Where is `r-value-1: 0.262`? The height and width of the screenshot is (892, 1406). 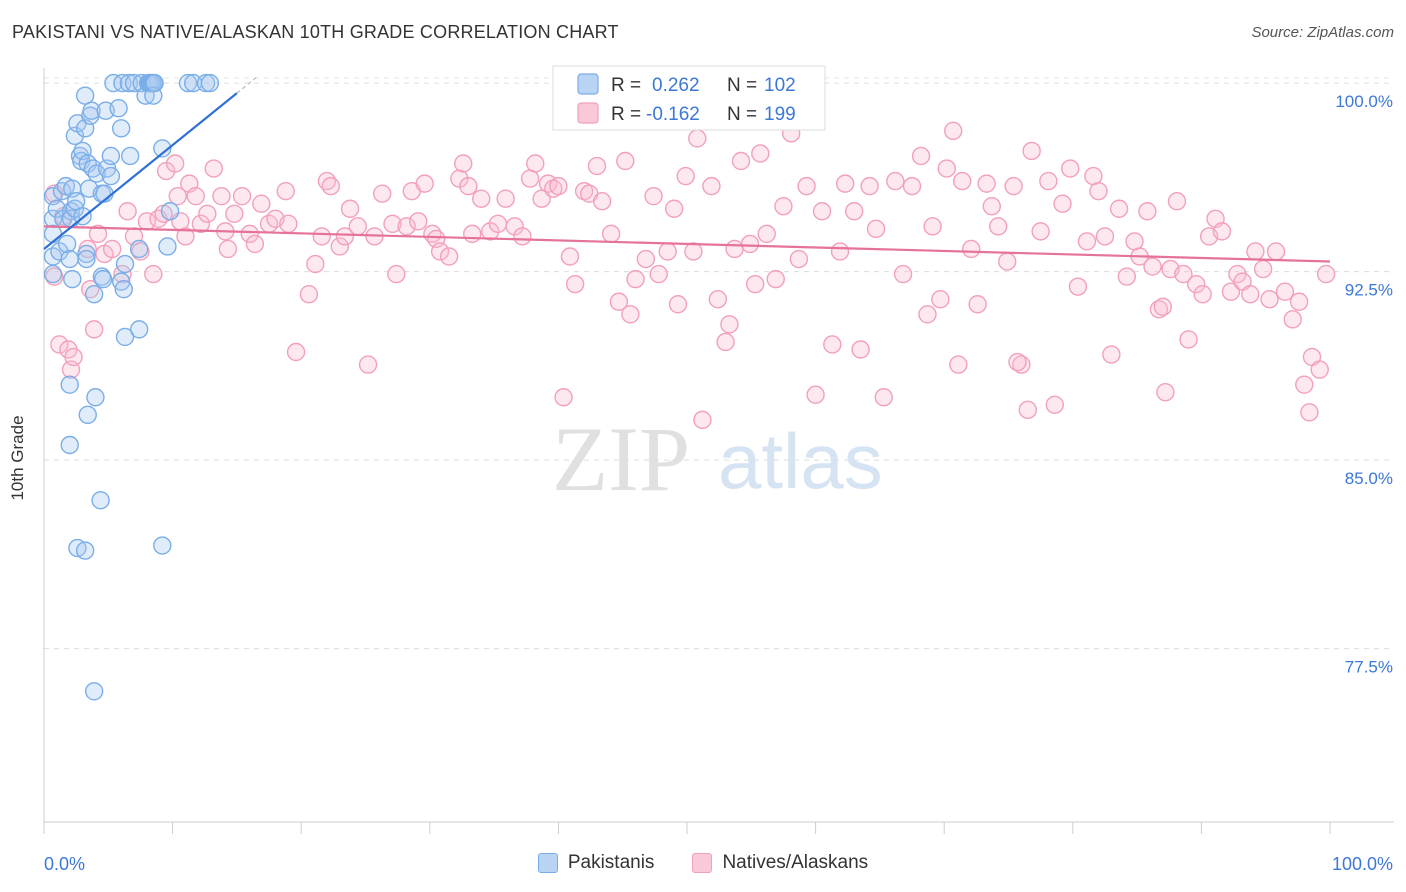
r-value-1: 0.262 is located at coordinates (676, 85).